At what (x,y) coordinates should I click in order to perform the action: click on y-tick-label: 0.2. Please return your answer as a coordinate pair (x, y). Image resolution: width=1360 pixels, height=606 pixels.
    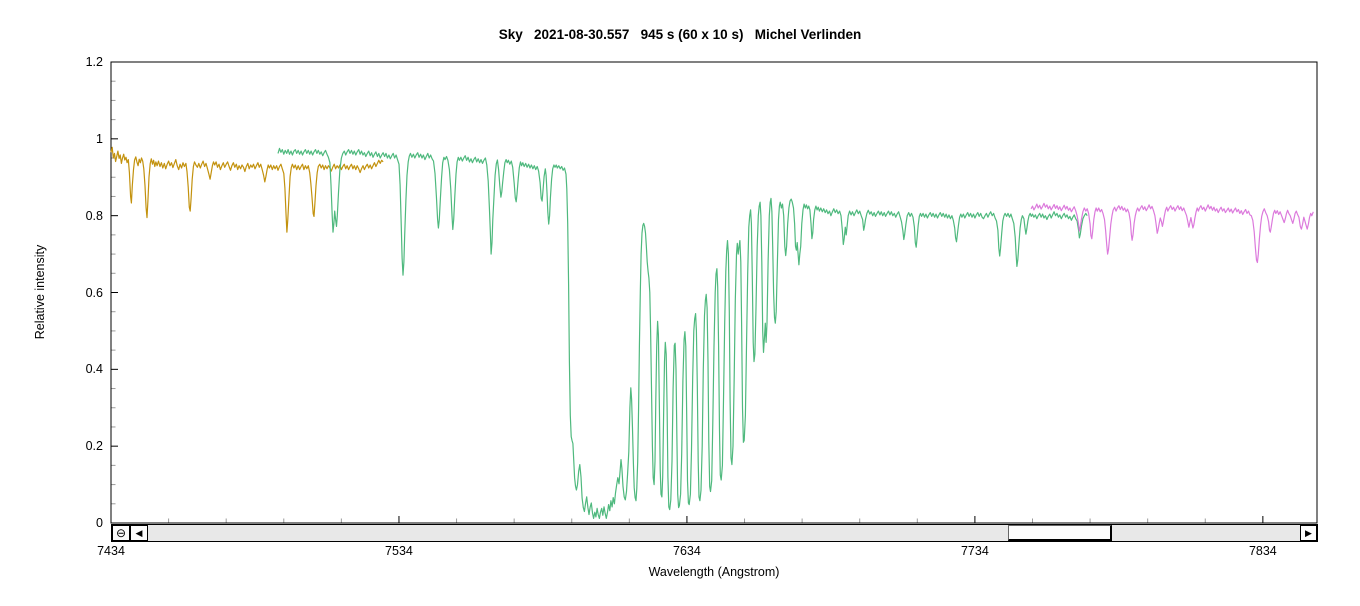
    Looking at the image, I should click on (94, 446).